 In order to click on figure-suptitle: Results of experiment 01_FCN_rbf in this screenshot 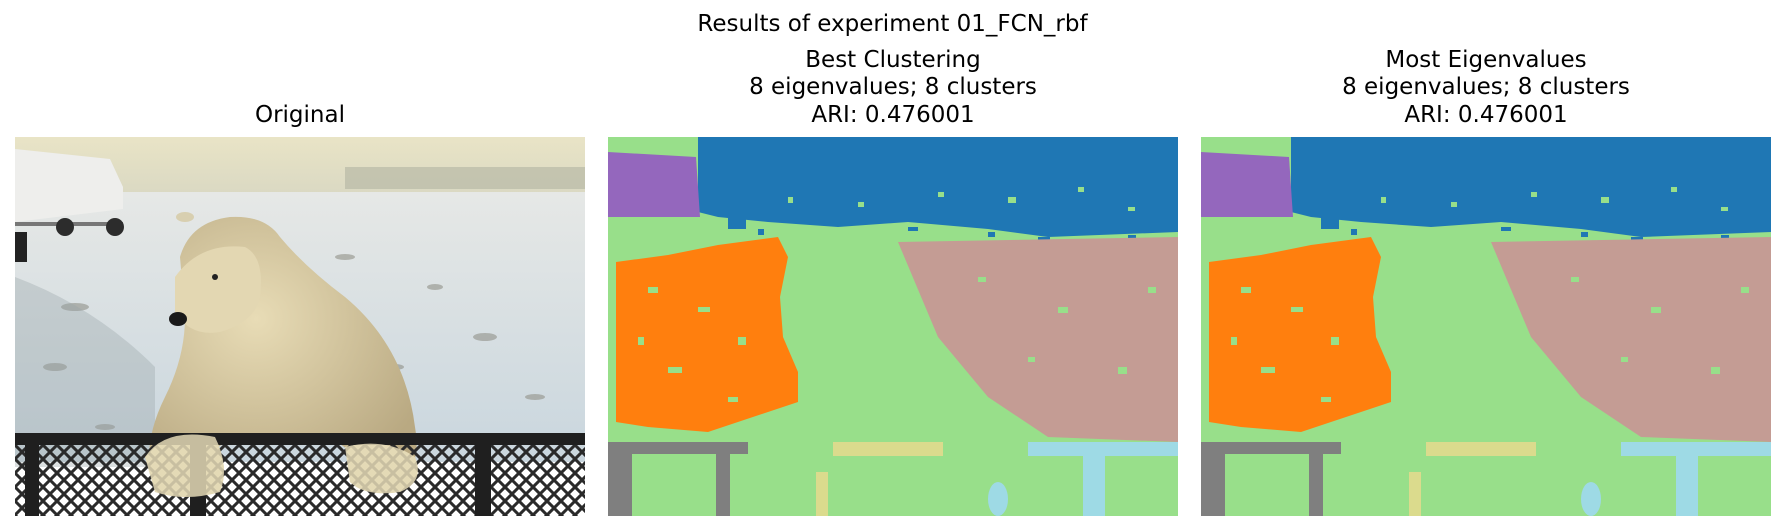, I will do `click(892, 24)`.